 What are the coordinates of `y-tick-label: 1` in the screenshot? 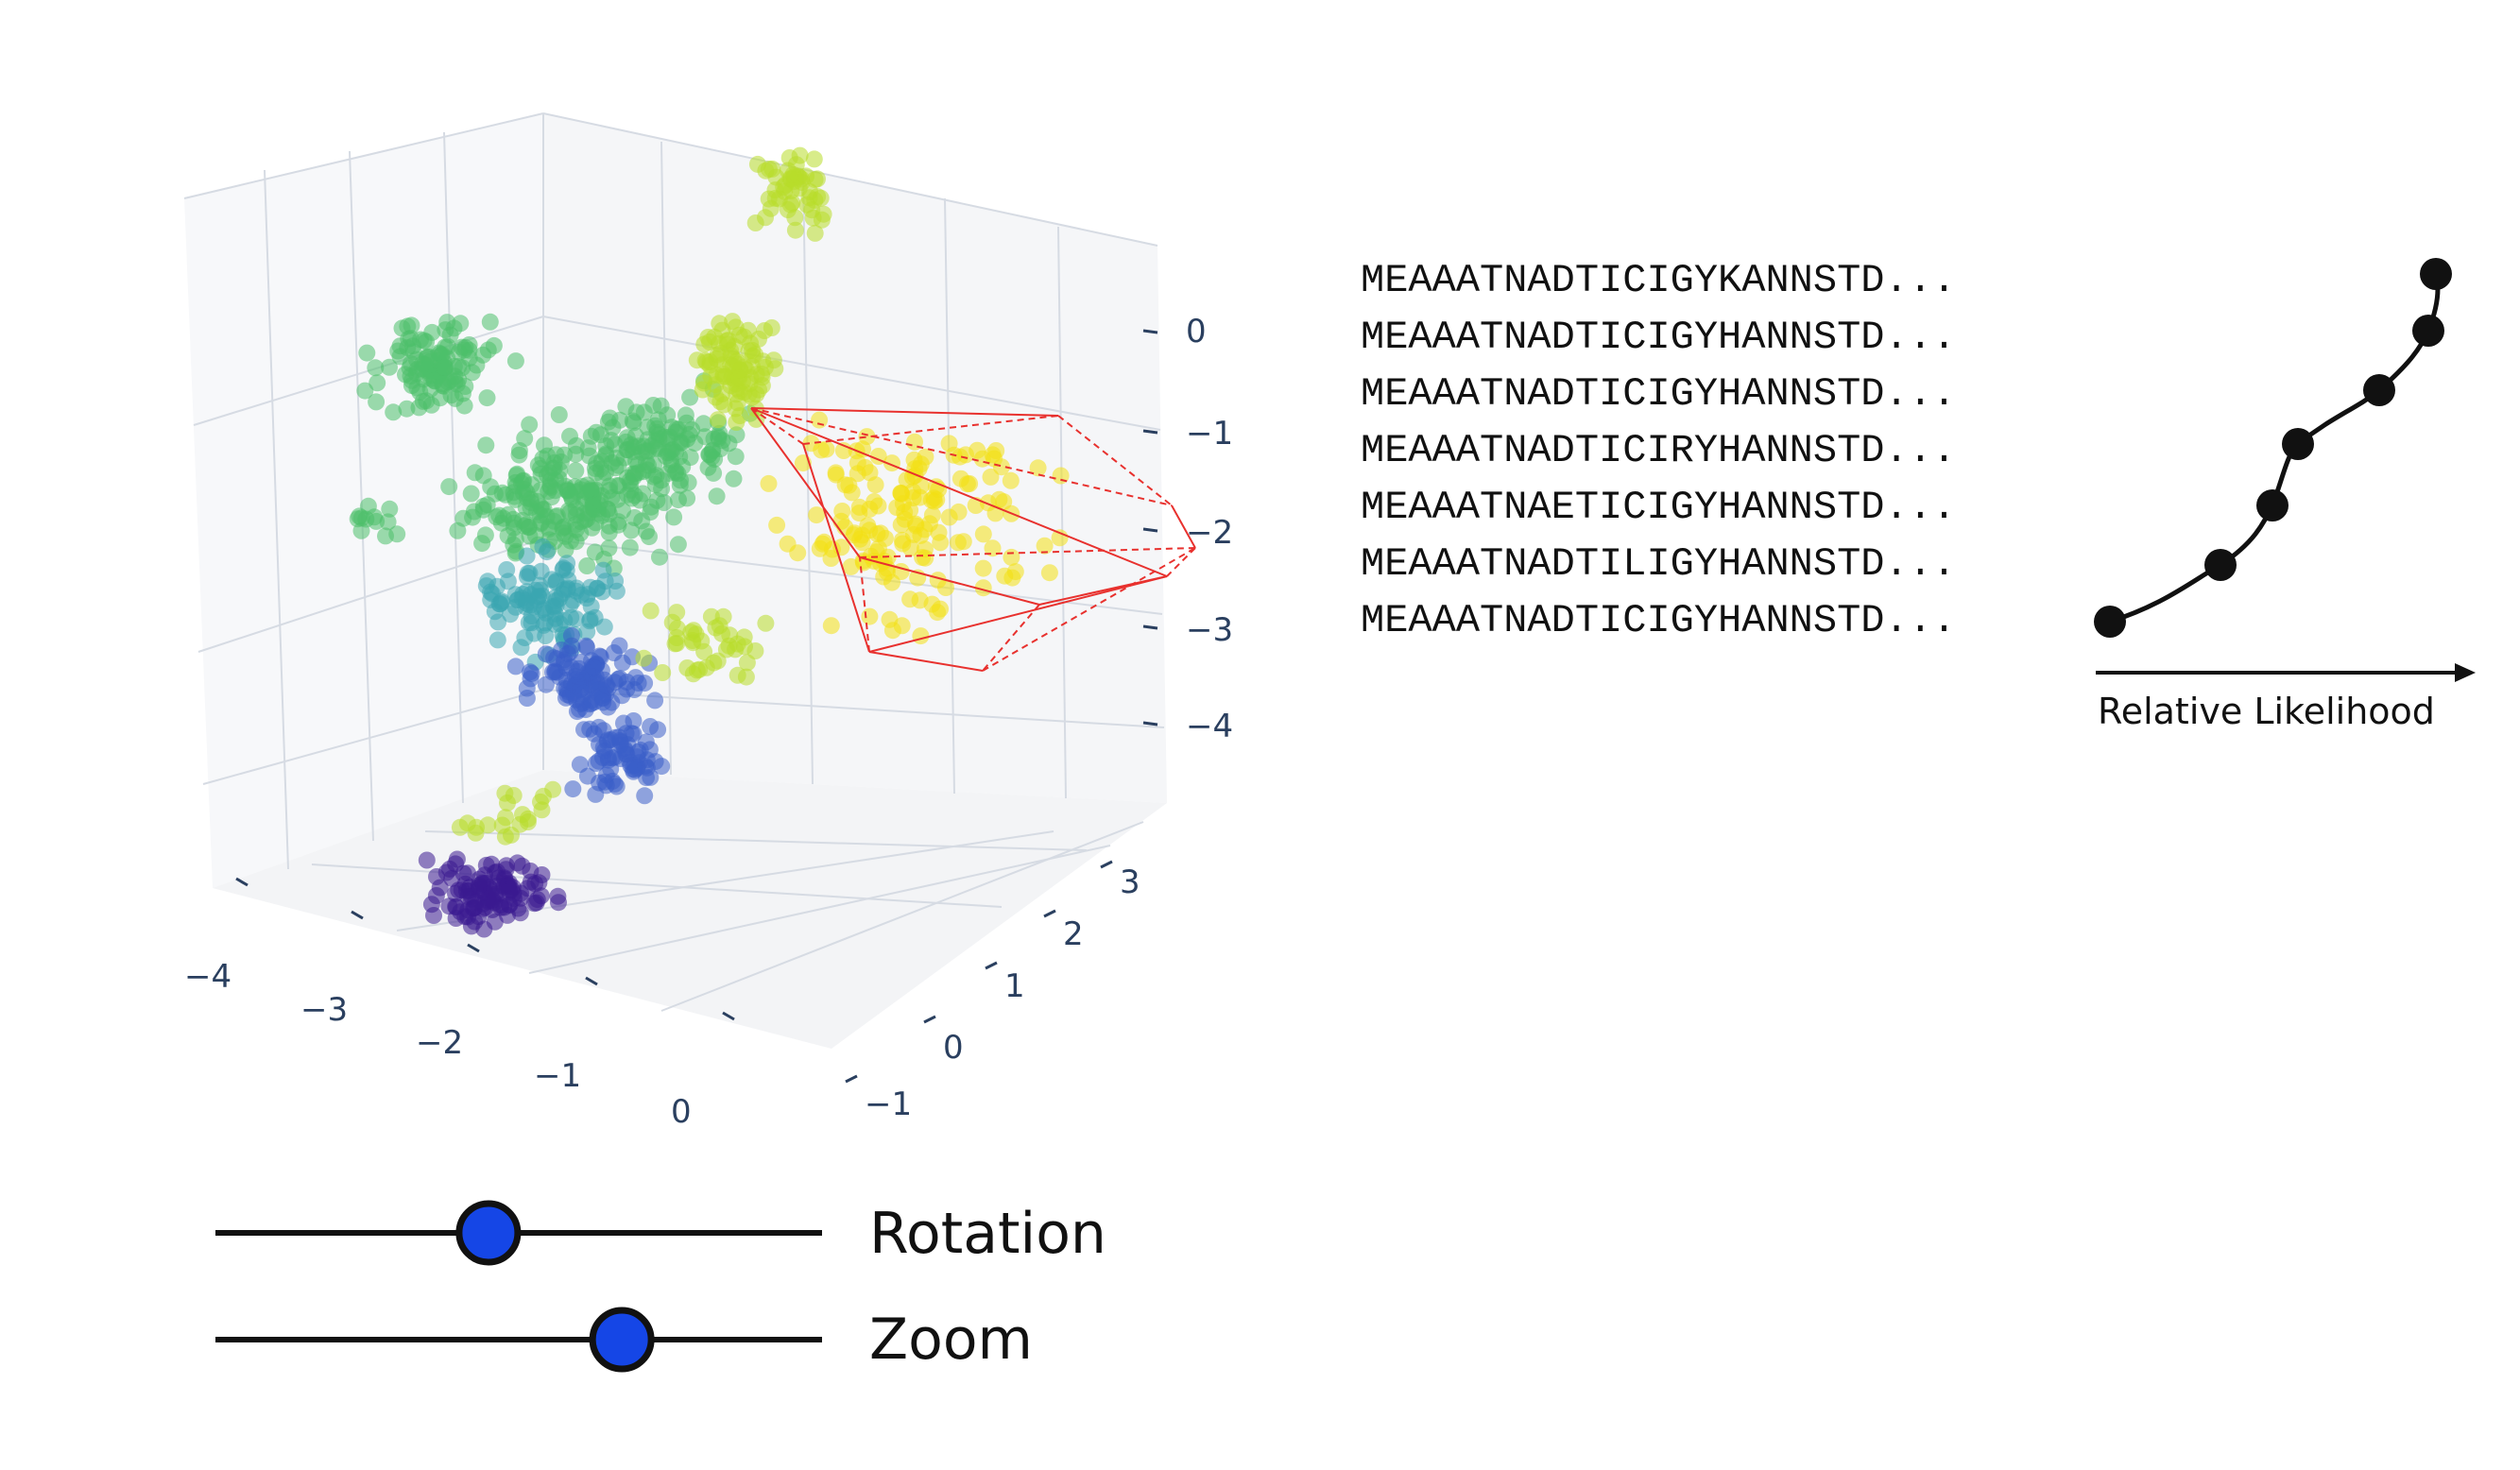 It's located at (1015, 986).